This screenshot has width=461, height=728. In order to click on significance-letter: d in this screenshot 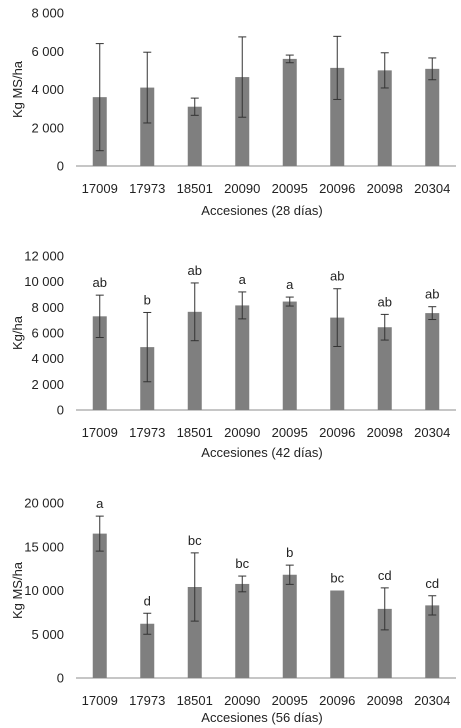, I will do `click(147, 600)`.